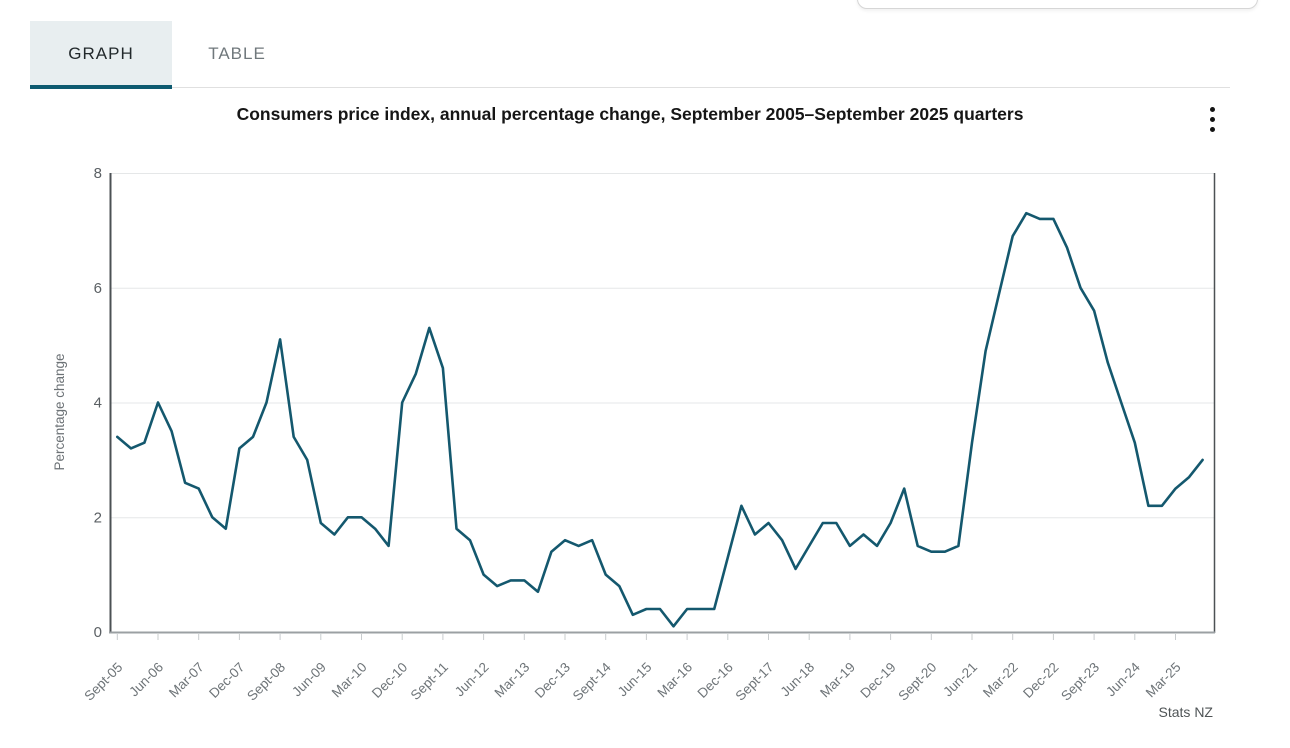  What do you see at coordinates (389, 680) in the screenshot?
I see `x-tick-label: Dec-10` at bounding box center [389, 680].